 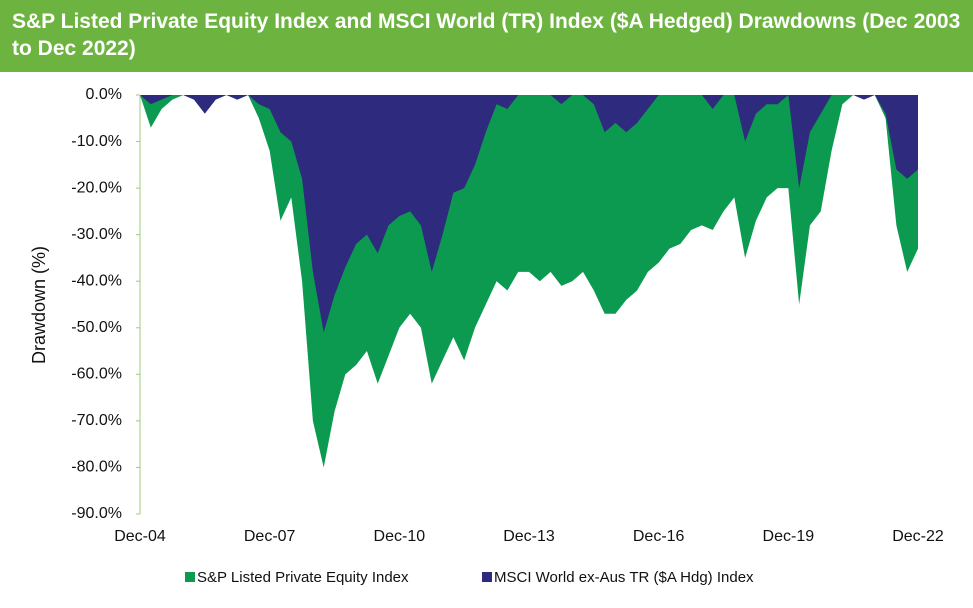 What do you see at coordinates (96, 374) in the screenshot?
I see `y-tick-label: -60.0%` at bounding box center [96, 374].